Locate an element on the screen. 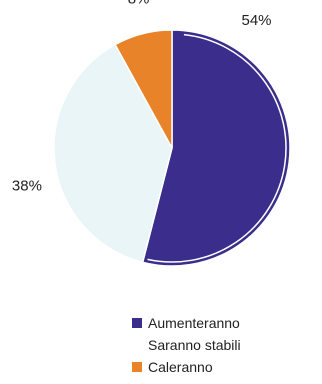 The image size is (322, 384). legend: Aumenteranno Saranno stabili Caleranno is located at coordinates (186, 345).